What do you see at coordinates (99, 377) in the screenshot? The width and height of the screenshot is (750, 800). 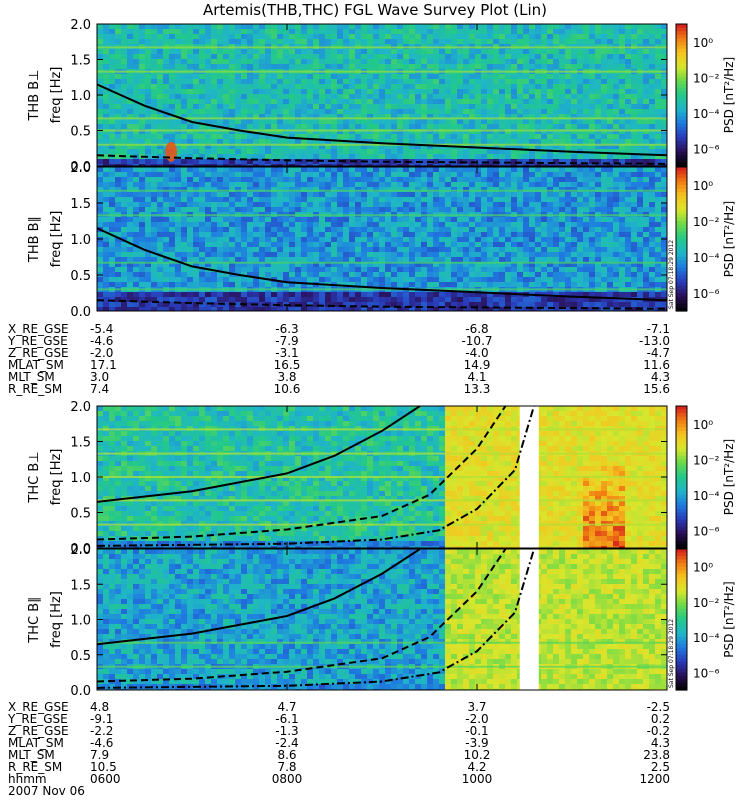 I see `ephem-value: 3.0` at bounding box center [99, 377].